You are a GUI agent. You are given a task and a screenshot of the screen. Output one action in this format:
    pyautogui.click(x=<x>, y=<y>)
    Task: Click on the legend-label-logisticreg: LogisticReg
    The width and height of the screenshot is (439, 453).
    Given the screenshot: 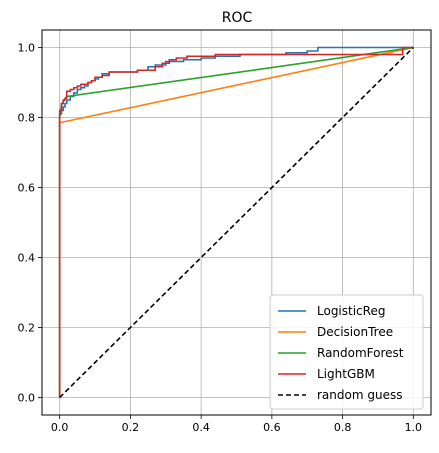 What is the action you would take?
    pyautogui.click(x=351, y=311)
    